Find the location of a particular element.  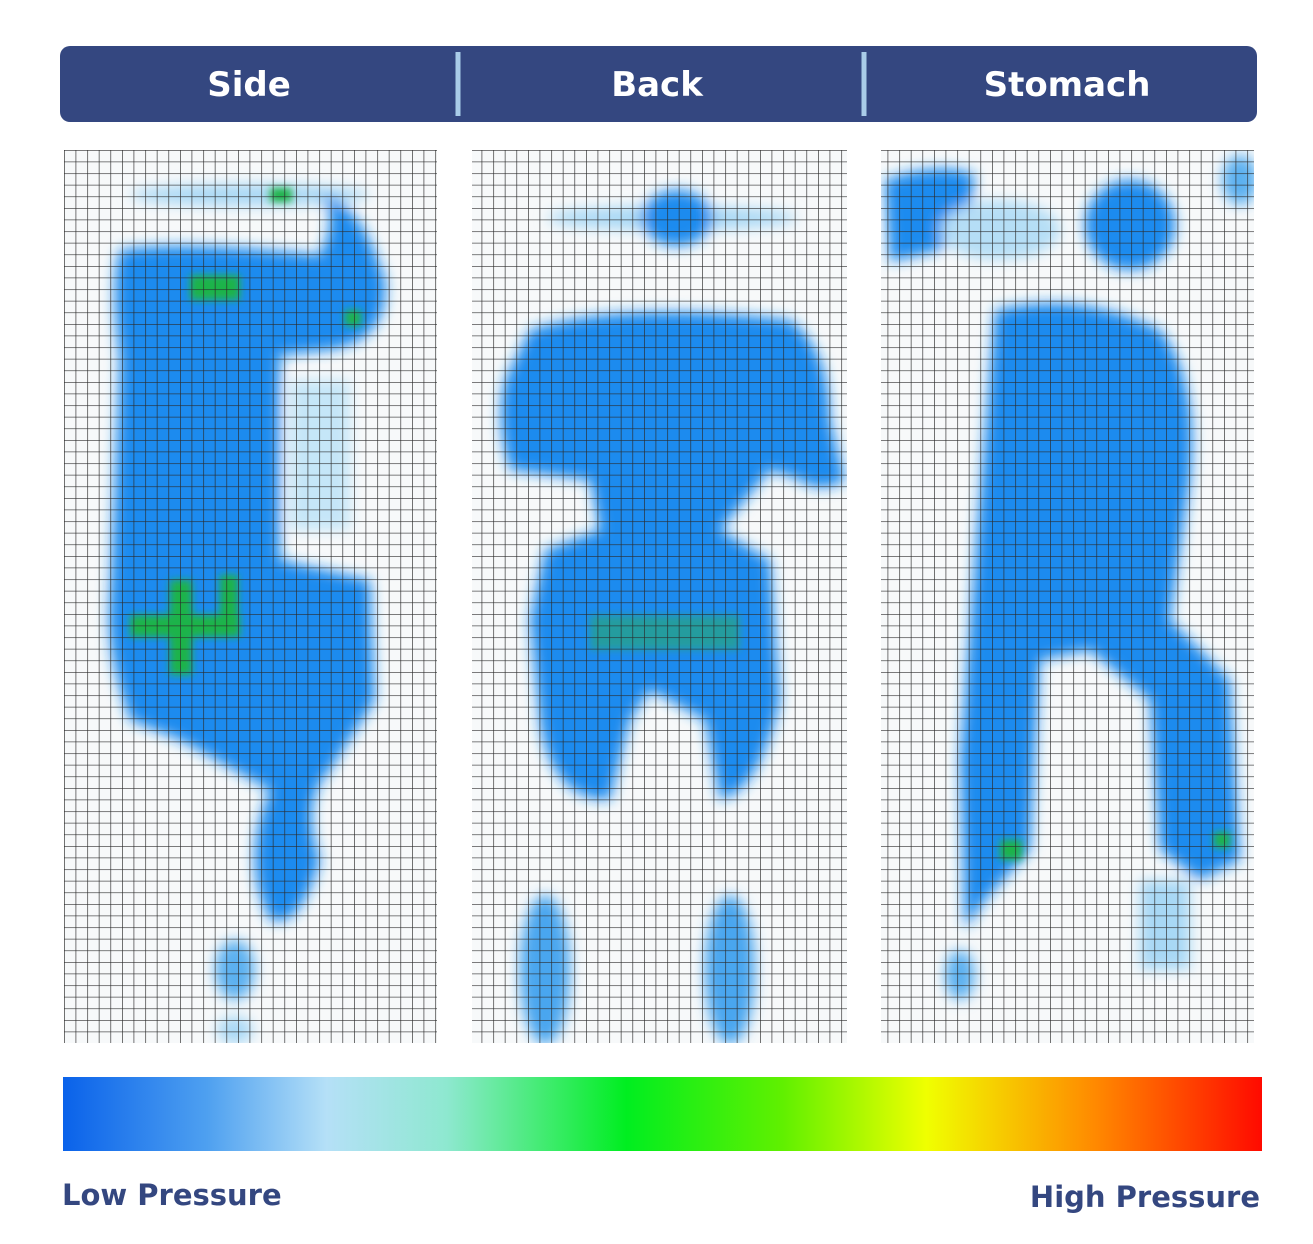

tab-label: Back is located at coordinates (657, 85).